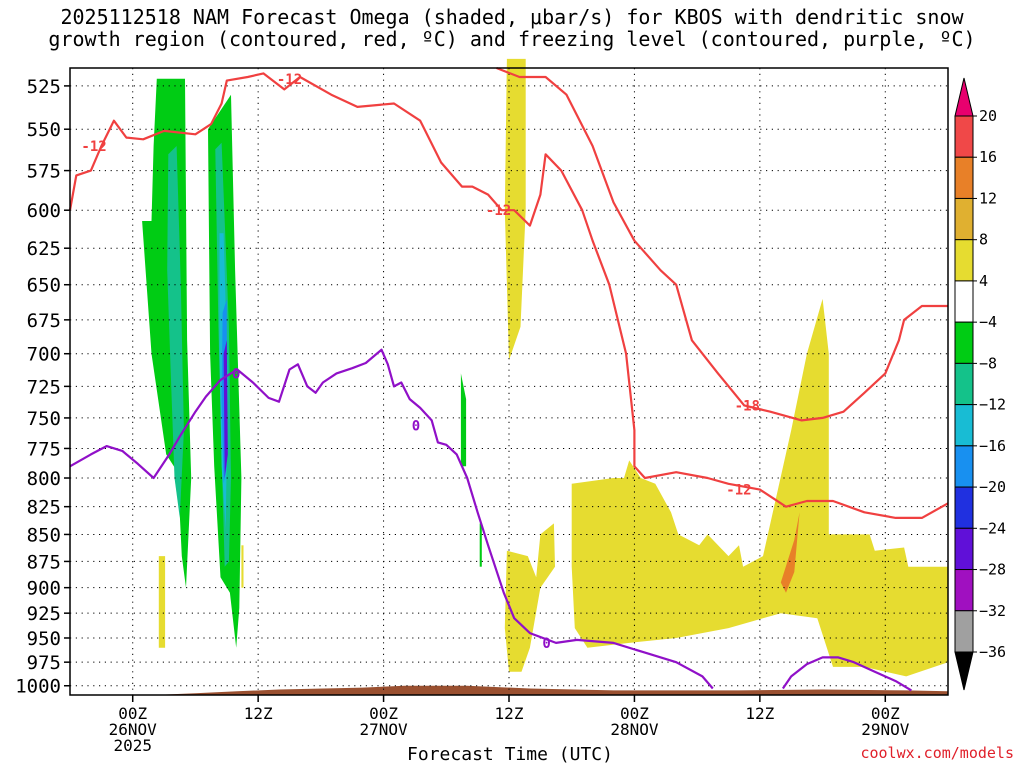 This screenshot has height=768, width=1024. What do you see at coordinates (988, 198) in the screenshot?
I see `colorbar-label-2: 12` at bounding box center [988, 198].